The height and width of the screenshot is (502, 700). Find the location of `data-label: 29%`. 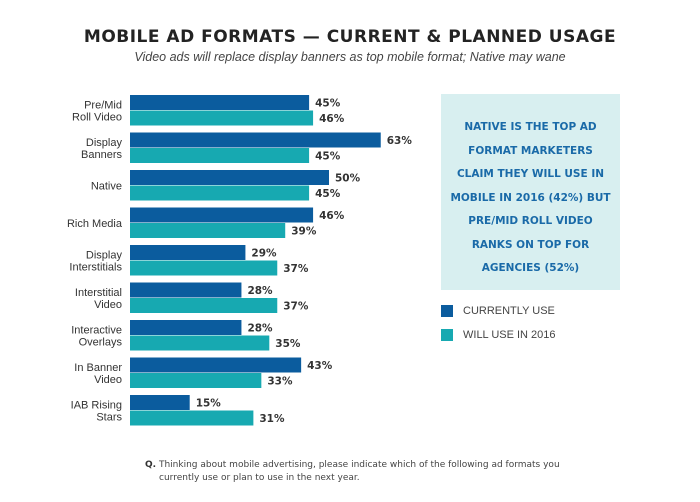

data-label: 29% is located at coordinates (264, 254).